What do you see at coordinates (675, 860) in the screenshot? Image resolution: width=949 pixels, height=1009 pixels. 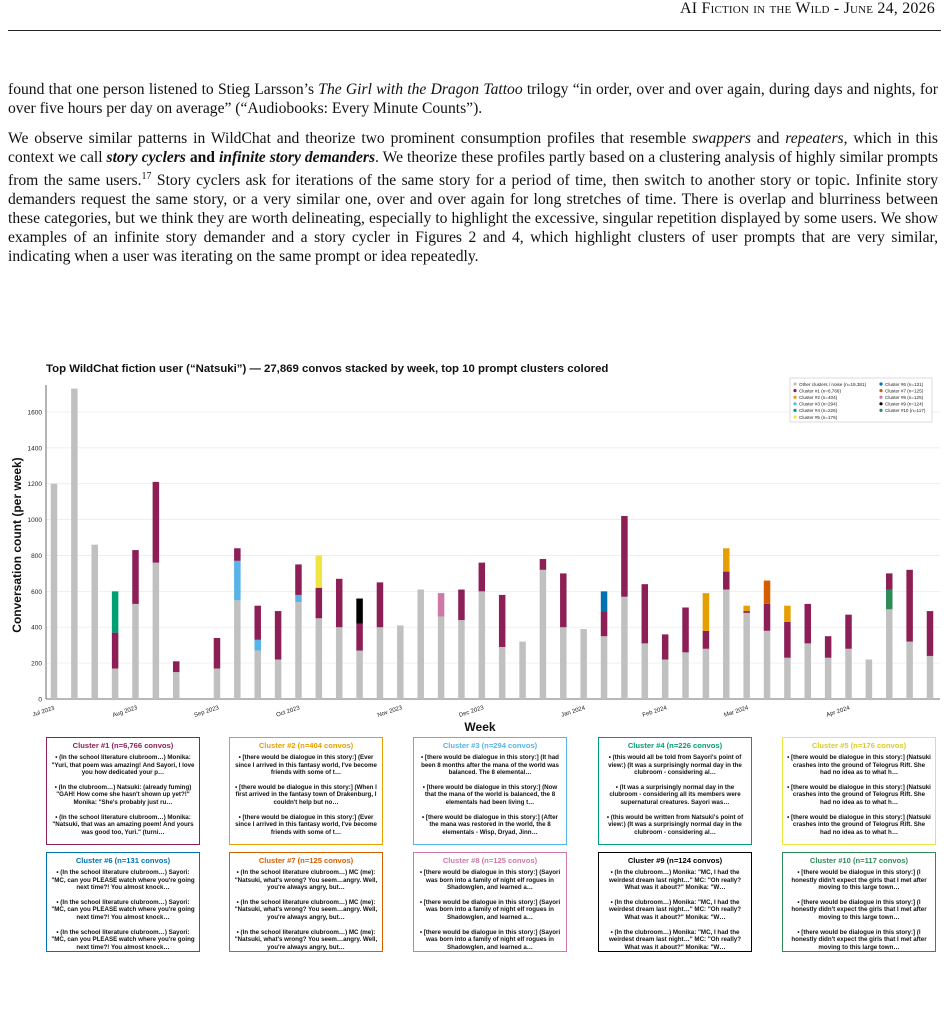 I see `cluster-title: Cluster #9 (n=124 convos)` at bounding box center [675, 860].